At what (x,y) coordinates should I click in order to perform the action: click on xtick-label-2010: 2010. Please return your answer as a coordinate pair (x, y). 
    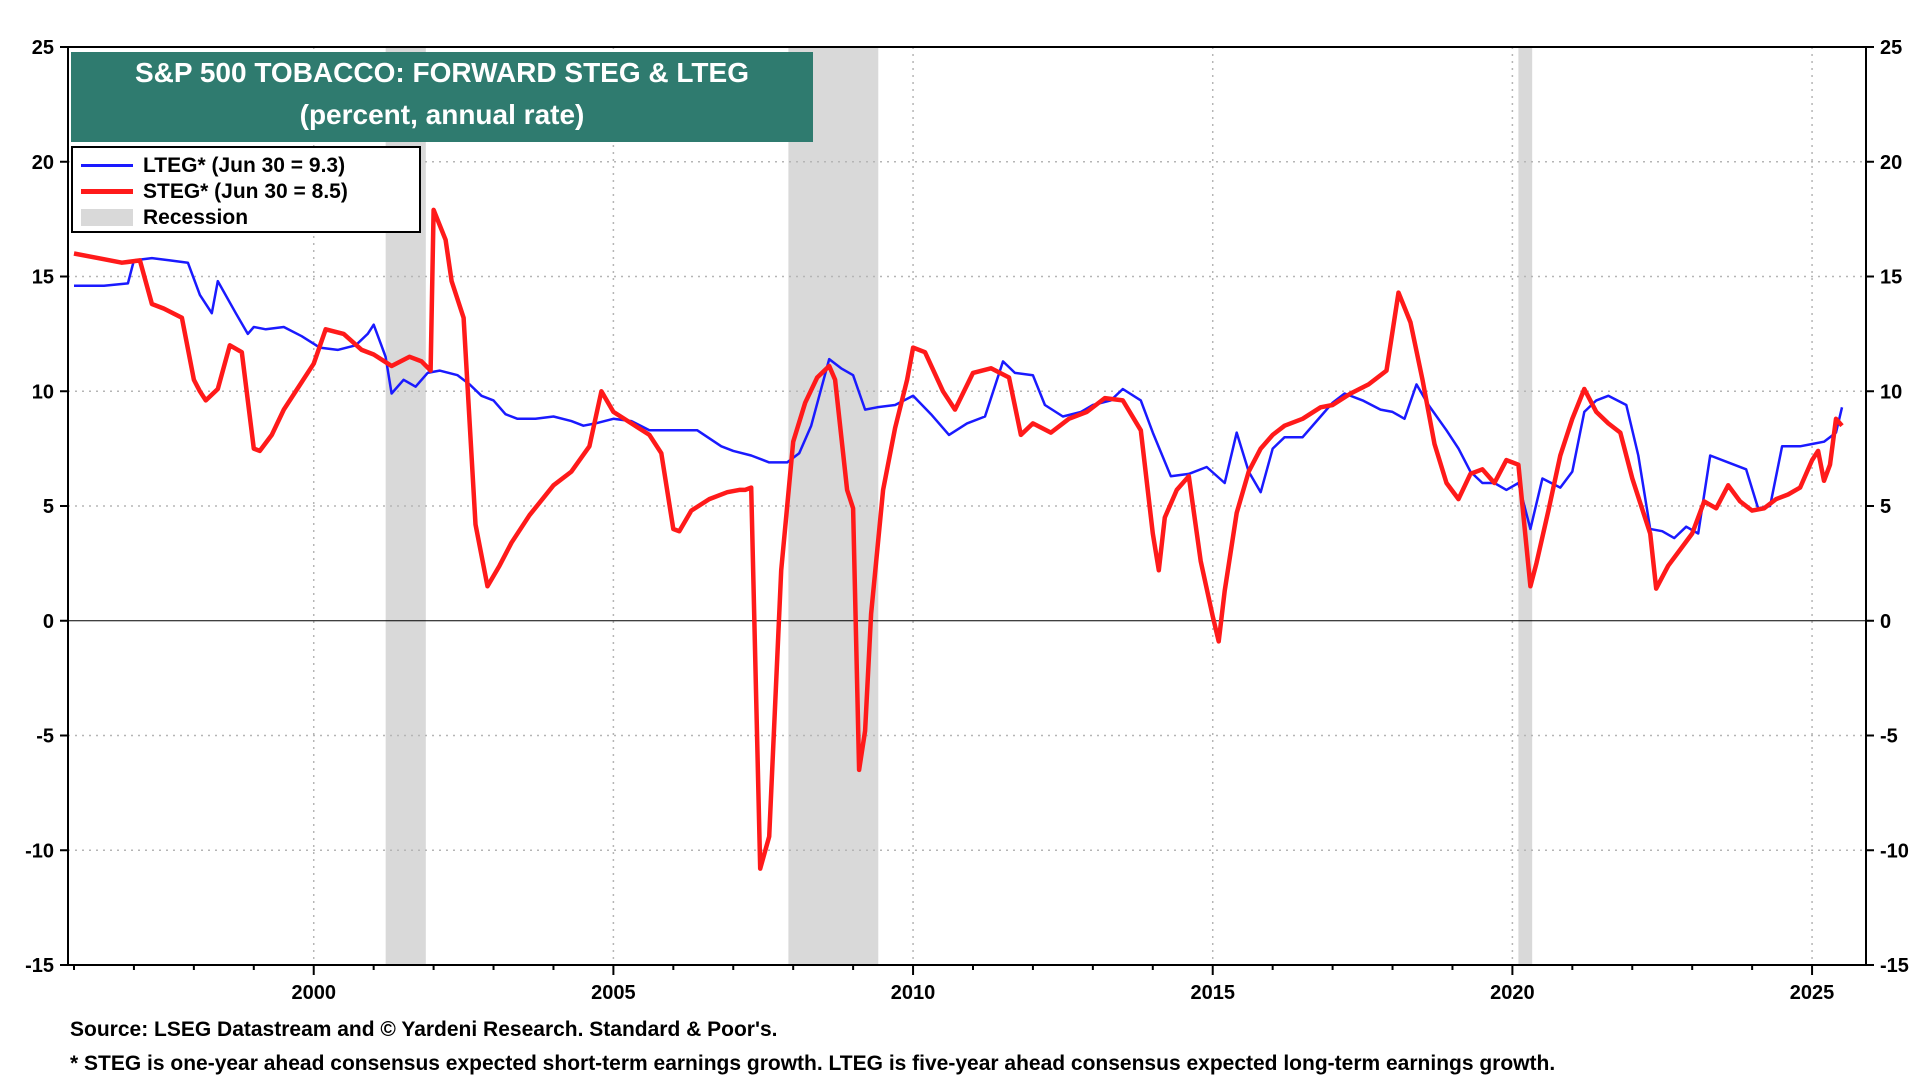
    Looking at the image, I should click on (913, 993).